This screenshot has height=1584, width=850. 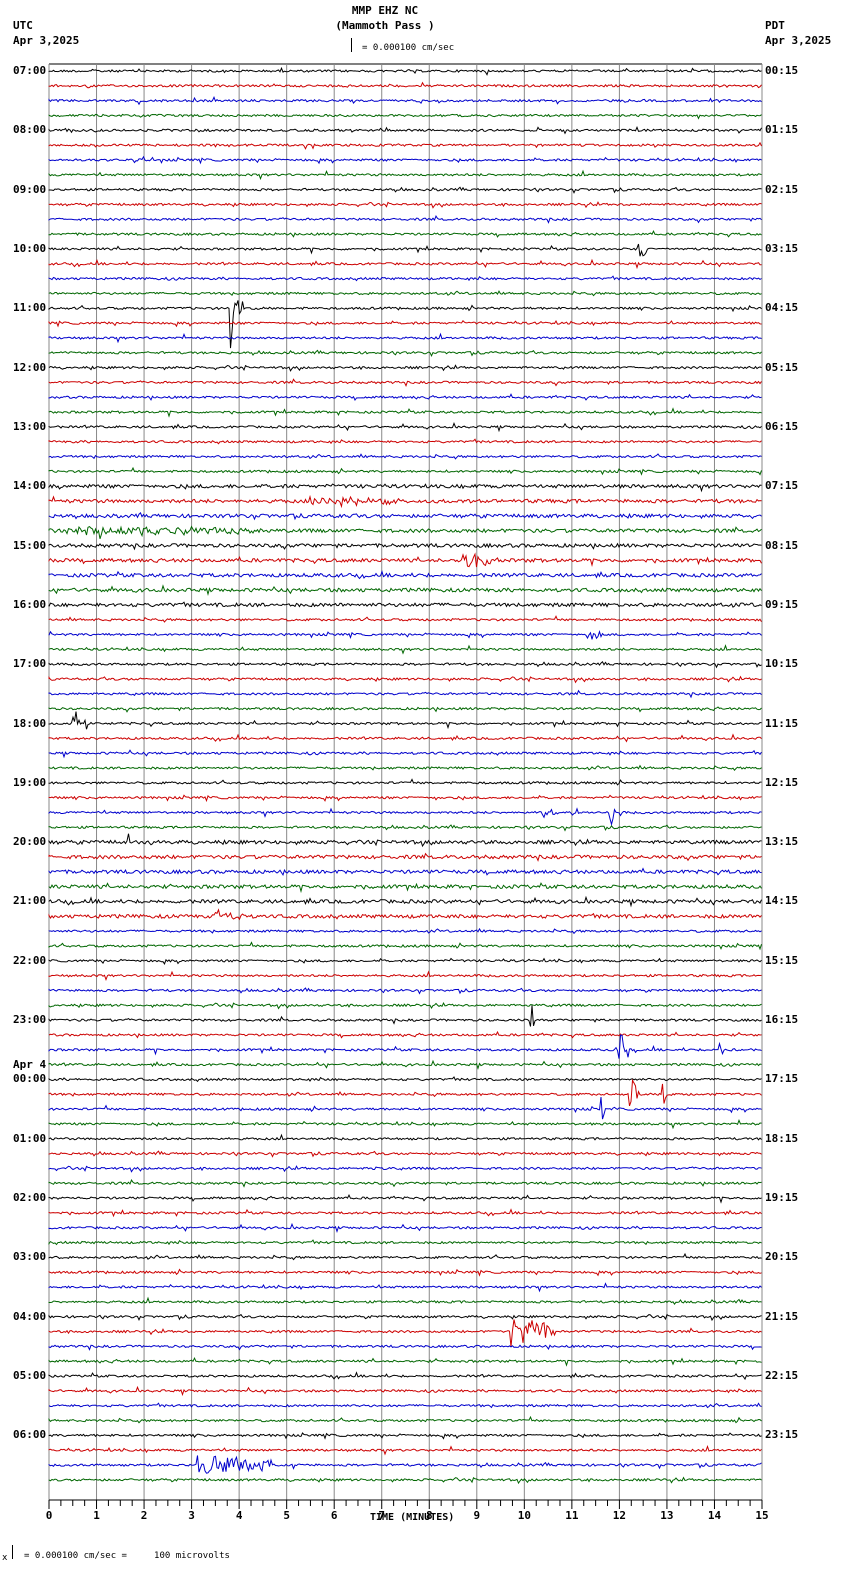 What do you see at coordinates (782, 1138) in the screenshot?
I see `pdt-hour-label: 18:15` at bounding box center [782, 1138].